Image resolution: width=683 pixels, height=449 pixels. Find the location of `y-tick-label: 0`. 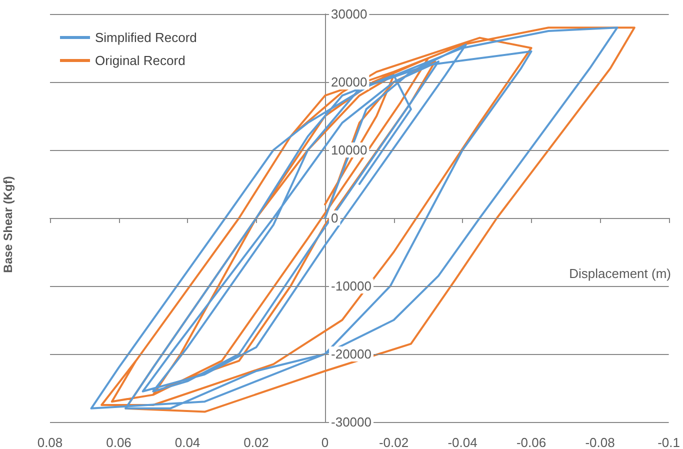

y-tick-label: 0 is located at coordinates (334, 218).